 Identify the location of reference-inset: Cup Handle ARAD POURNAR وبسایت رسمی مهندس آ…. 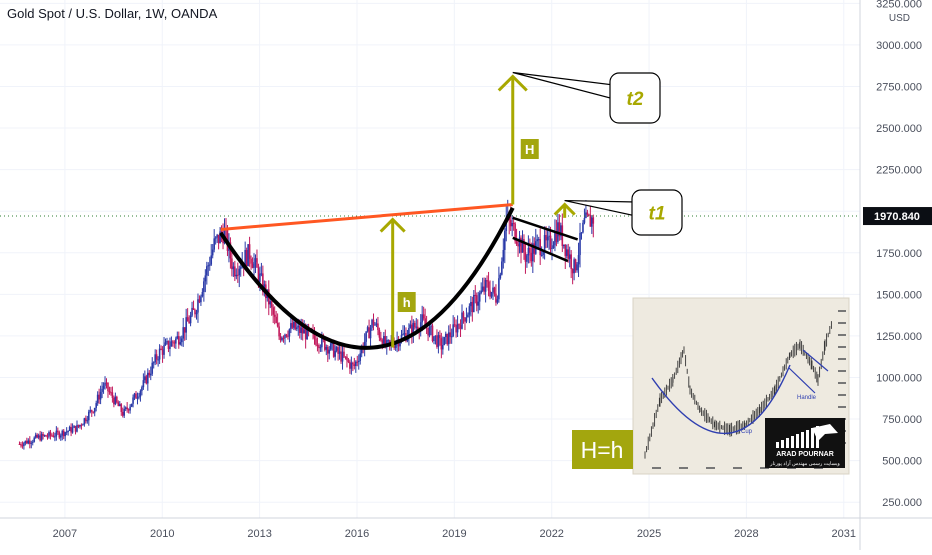
(711, 386).